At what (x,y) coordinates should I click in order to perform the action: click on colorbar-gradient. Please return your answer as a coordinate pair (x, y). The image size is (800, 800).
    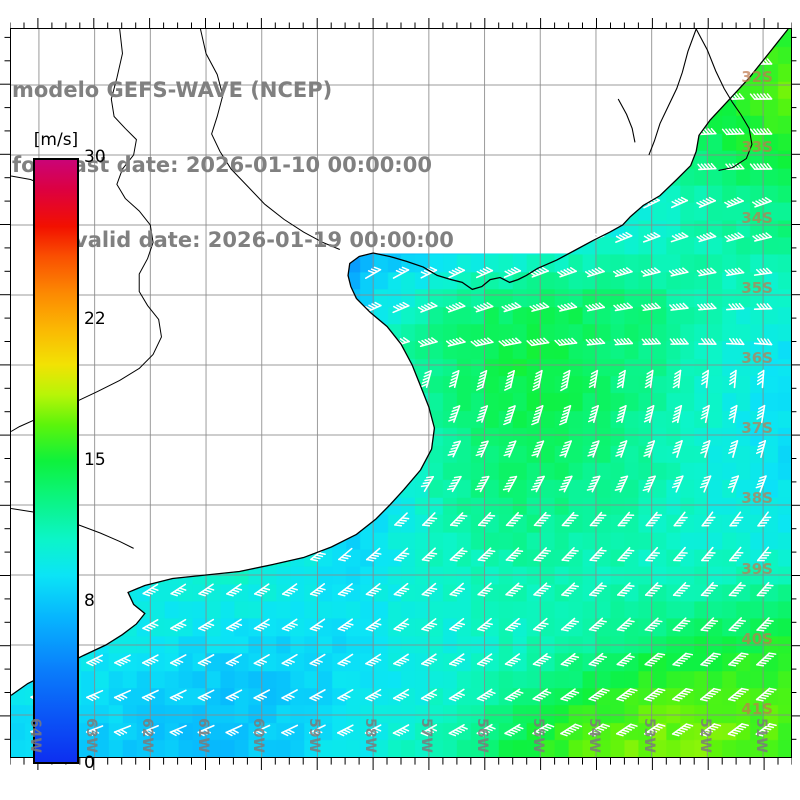
    Looking at the image, I should click on (56, 461).